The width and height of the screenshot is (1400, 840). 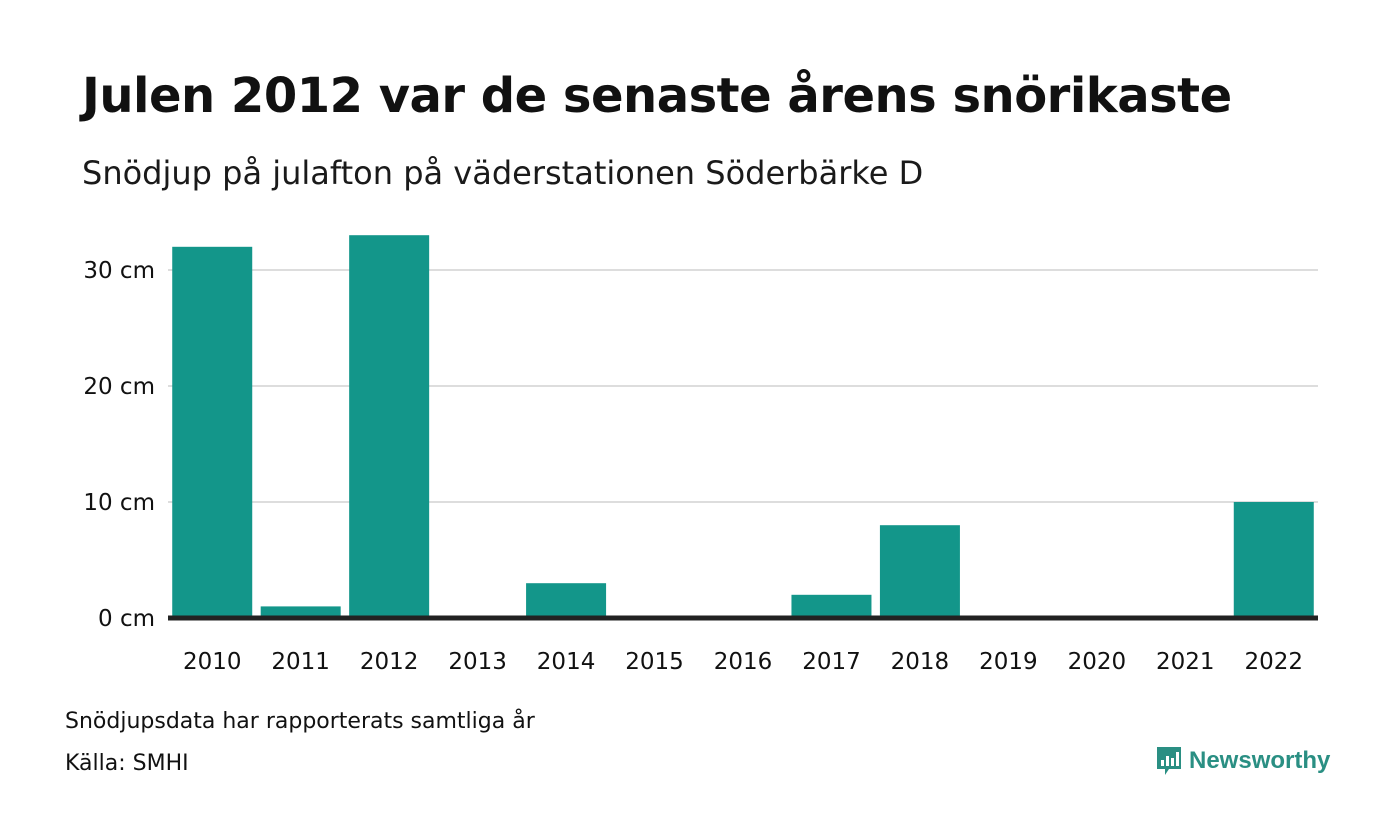 I want to click on y-tick-label: 0 cm, so click(x=126, y=619).